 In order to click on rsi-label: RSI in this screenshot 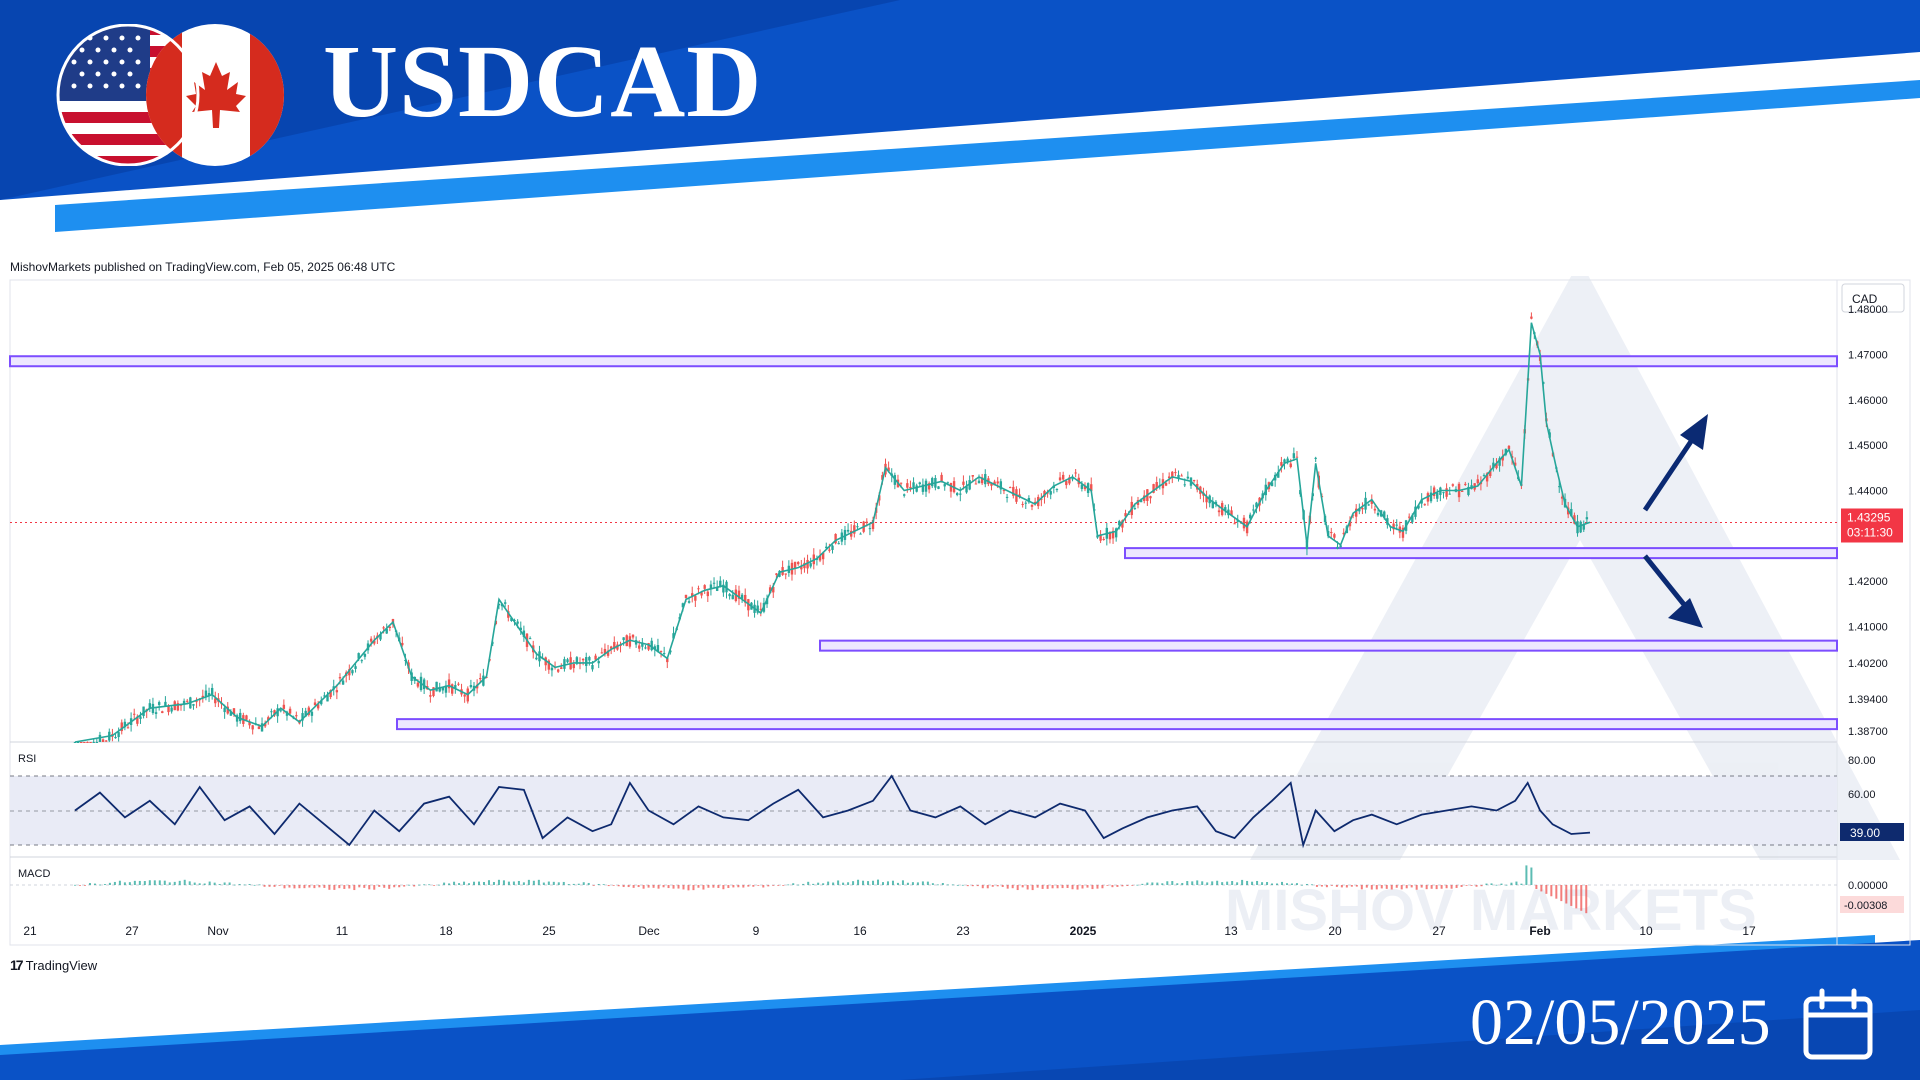, I will do `click(27, 759)`.